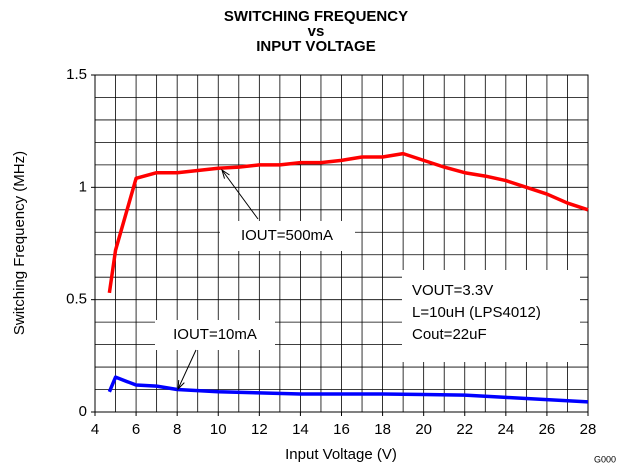 Image resolution: width=623 pixels, height=470 pixels. Describe the element at coordinates (300, 429) in the screenshot. I see `x-tick-label: 14` at that location.